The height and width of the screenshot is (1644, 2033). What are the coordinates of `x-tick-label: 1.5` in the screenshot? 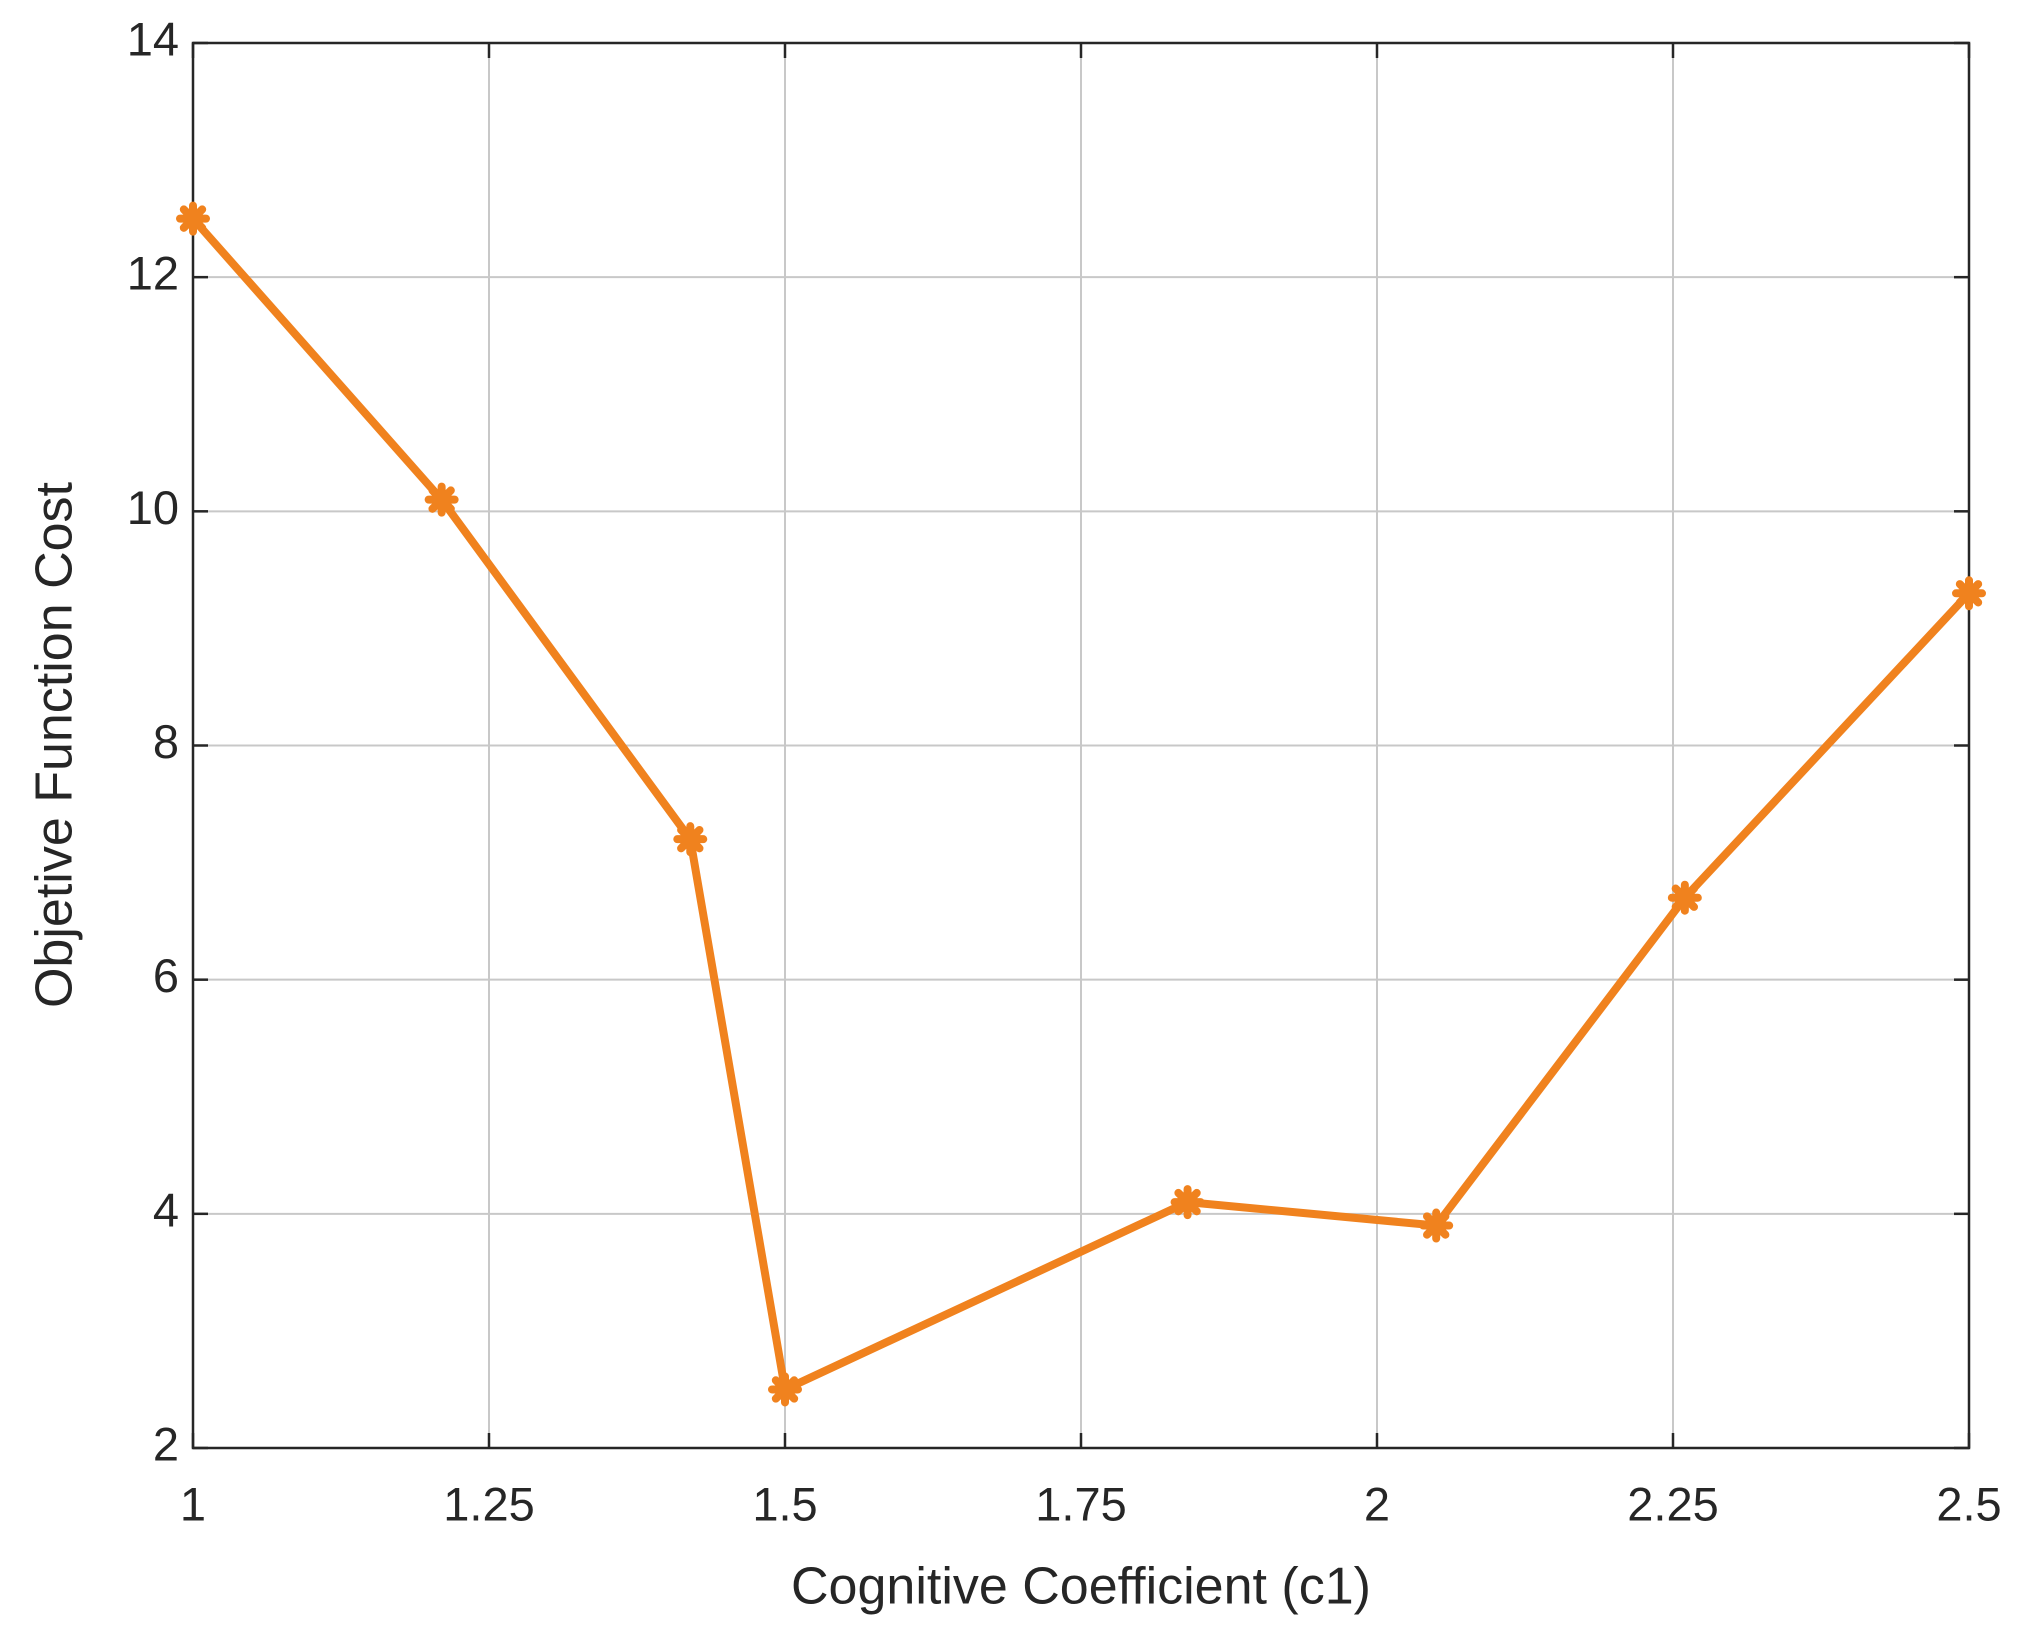 It's located at (784, 1503).